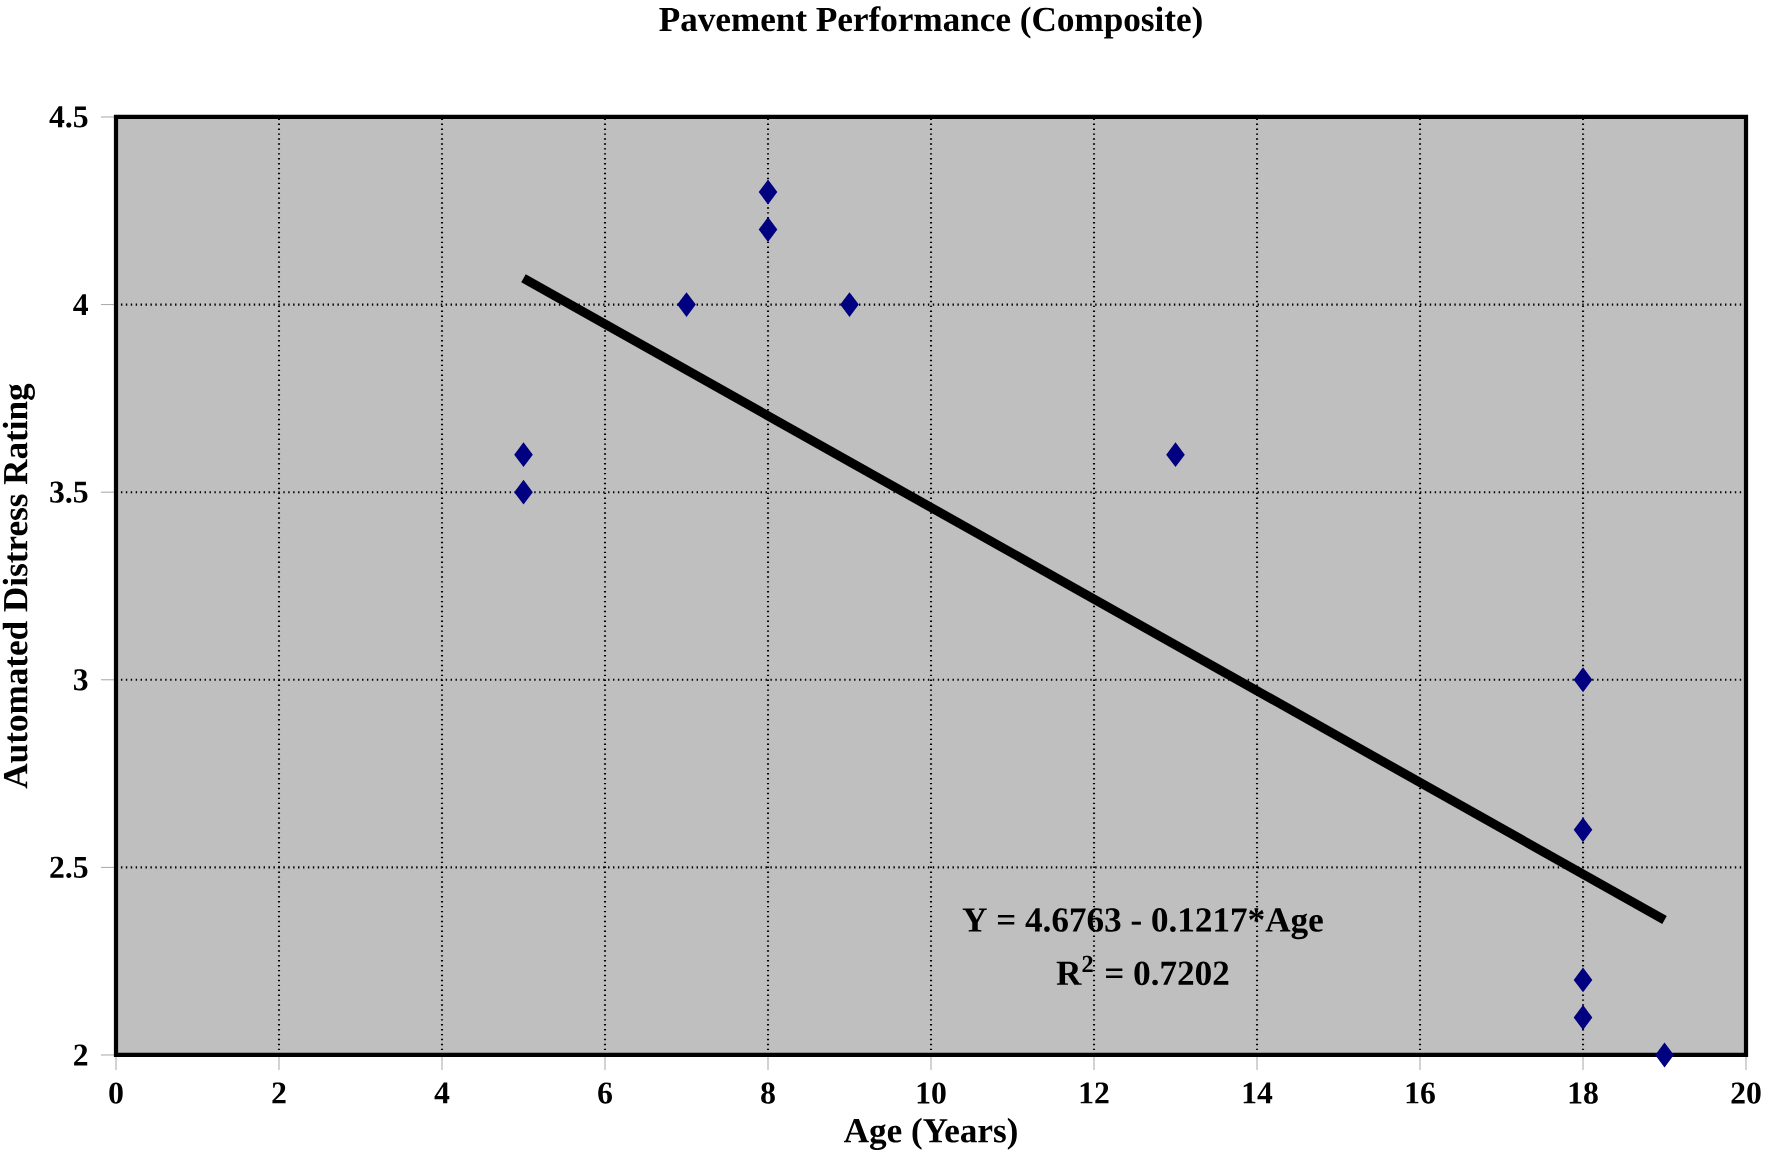  Describe the element at coordinates (1420, 1093) in the screenshot. I see `x-tick-label: 16` at that location.